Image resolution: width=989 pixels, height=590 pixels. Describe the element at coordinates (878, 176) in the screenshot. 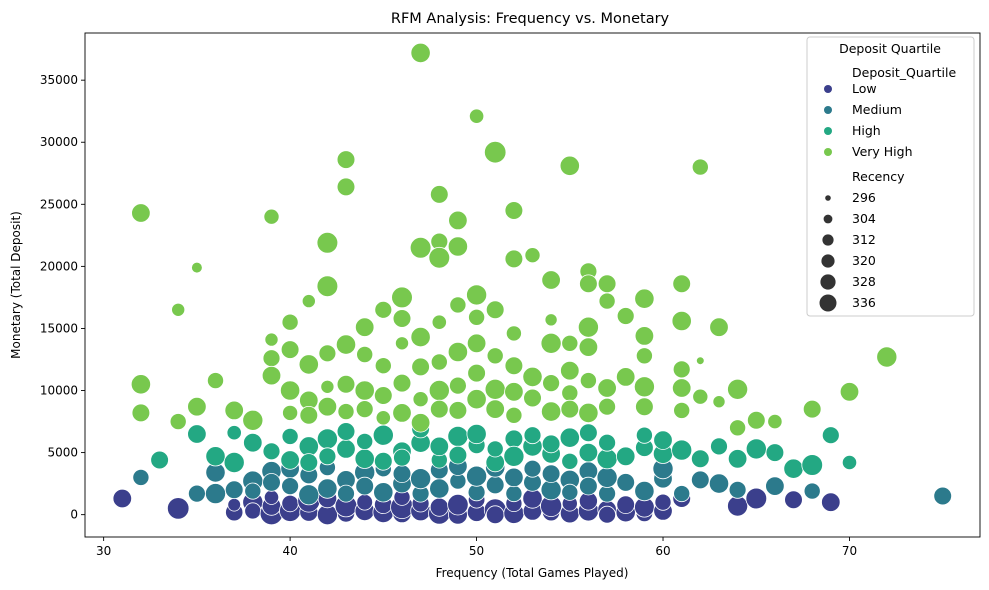

I see `legend-size-header: Recency` at that location.